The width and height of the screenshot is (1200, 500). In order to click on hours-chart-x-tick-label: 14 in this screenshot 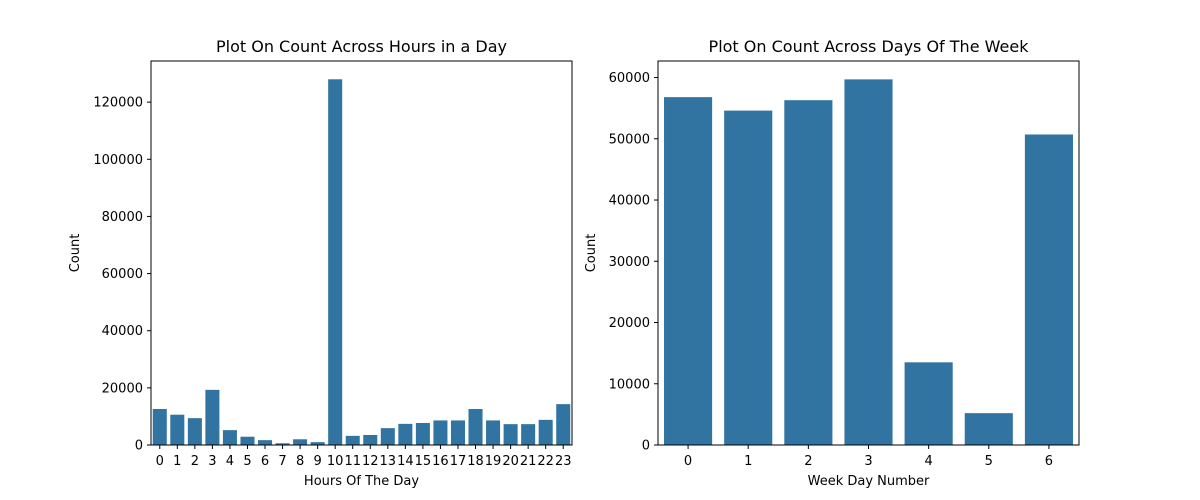, I will do `click(405, 461)`.